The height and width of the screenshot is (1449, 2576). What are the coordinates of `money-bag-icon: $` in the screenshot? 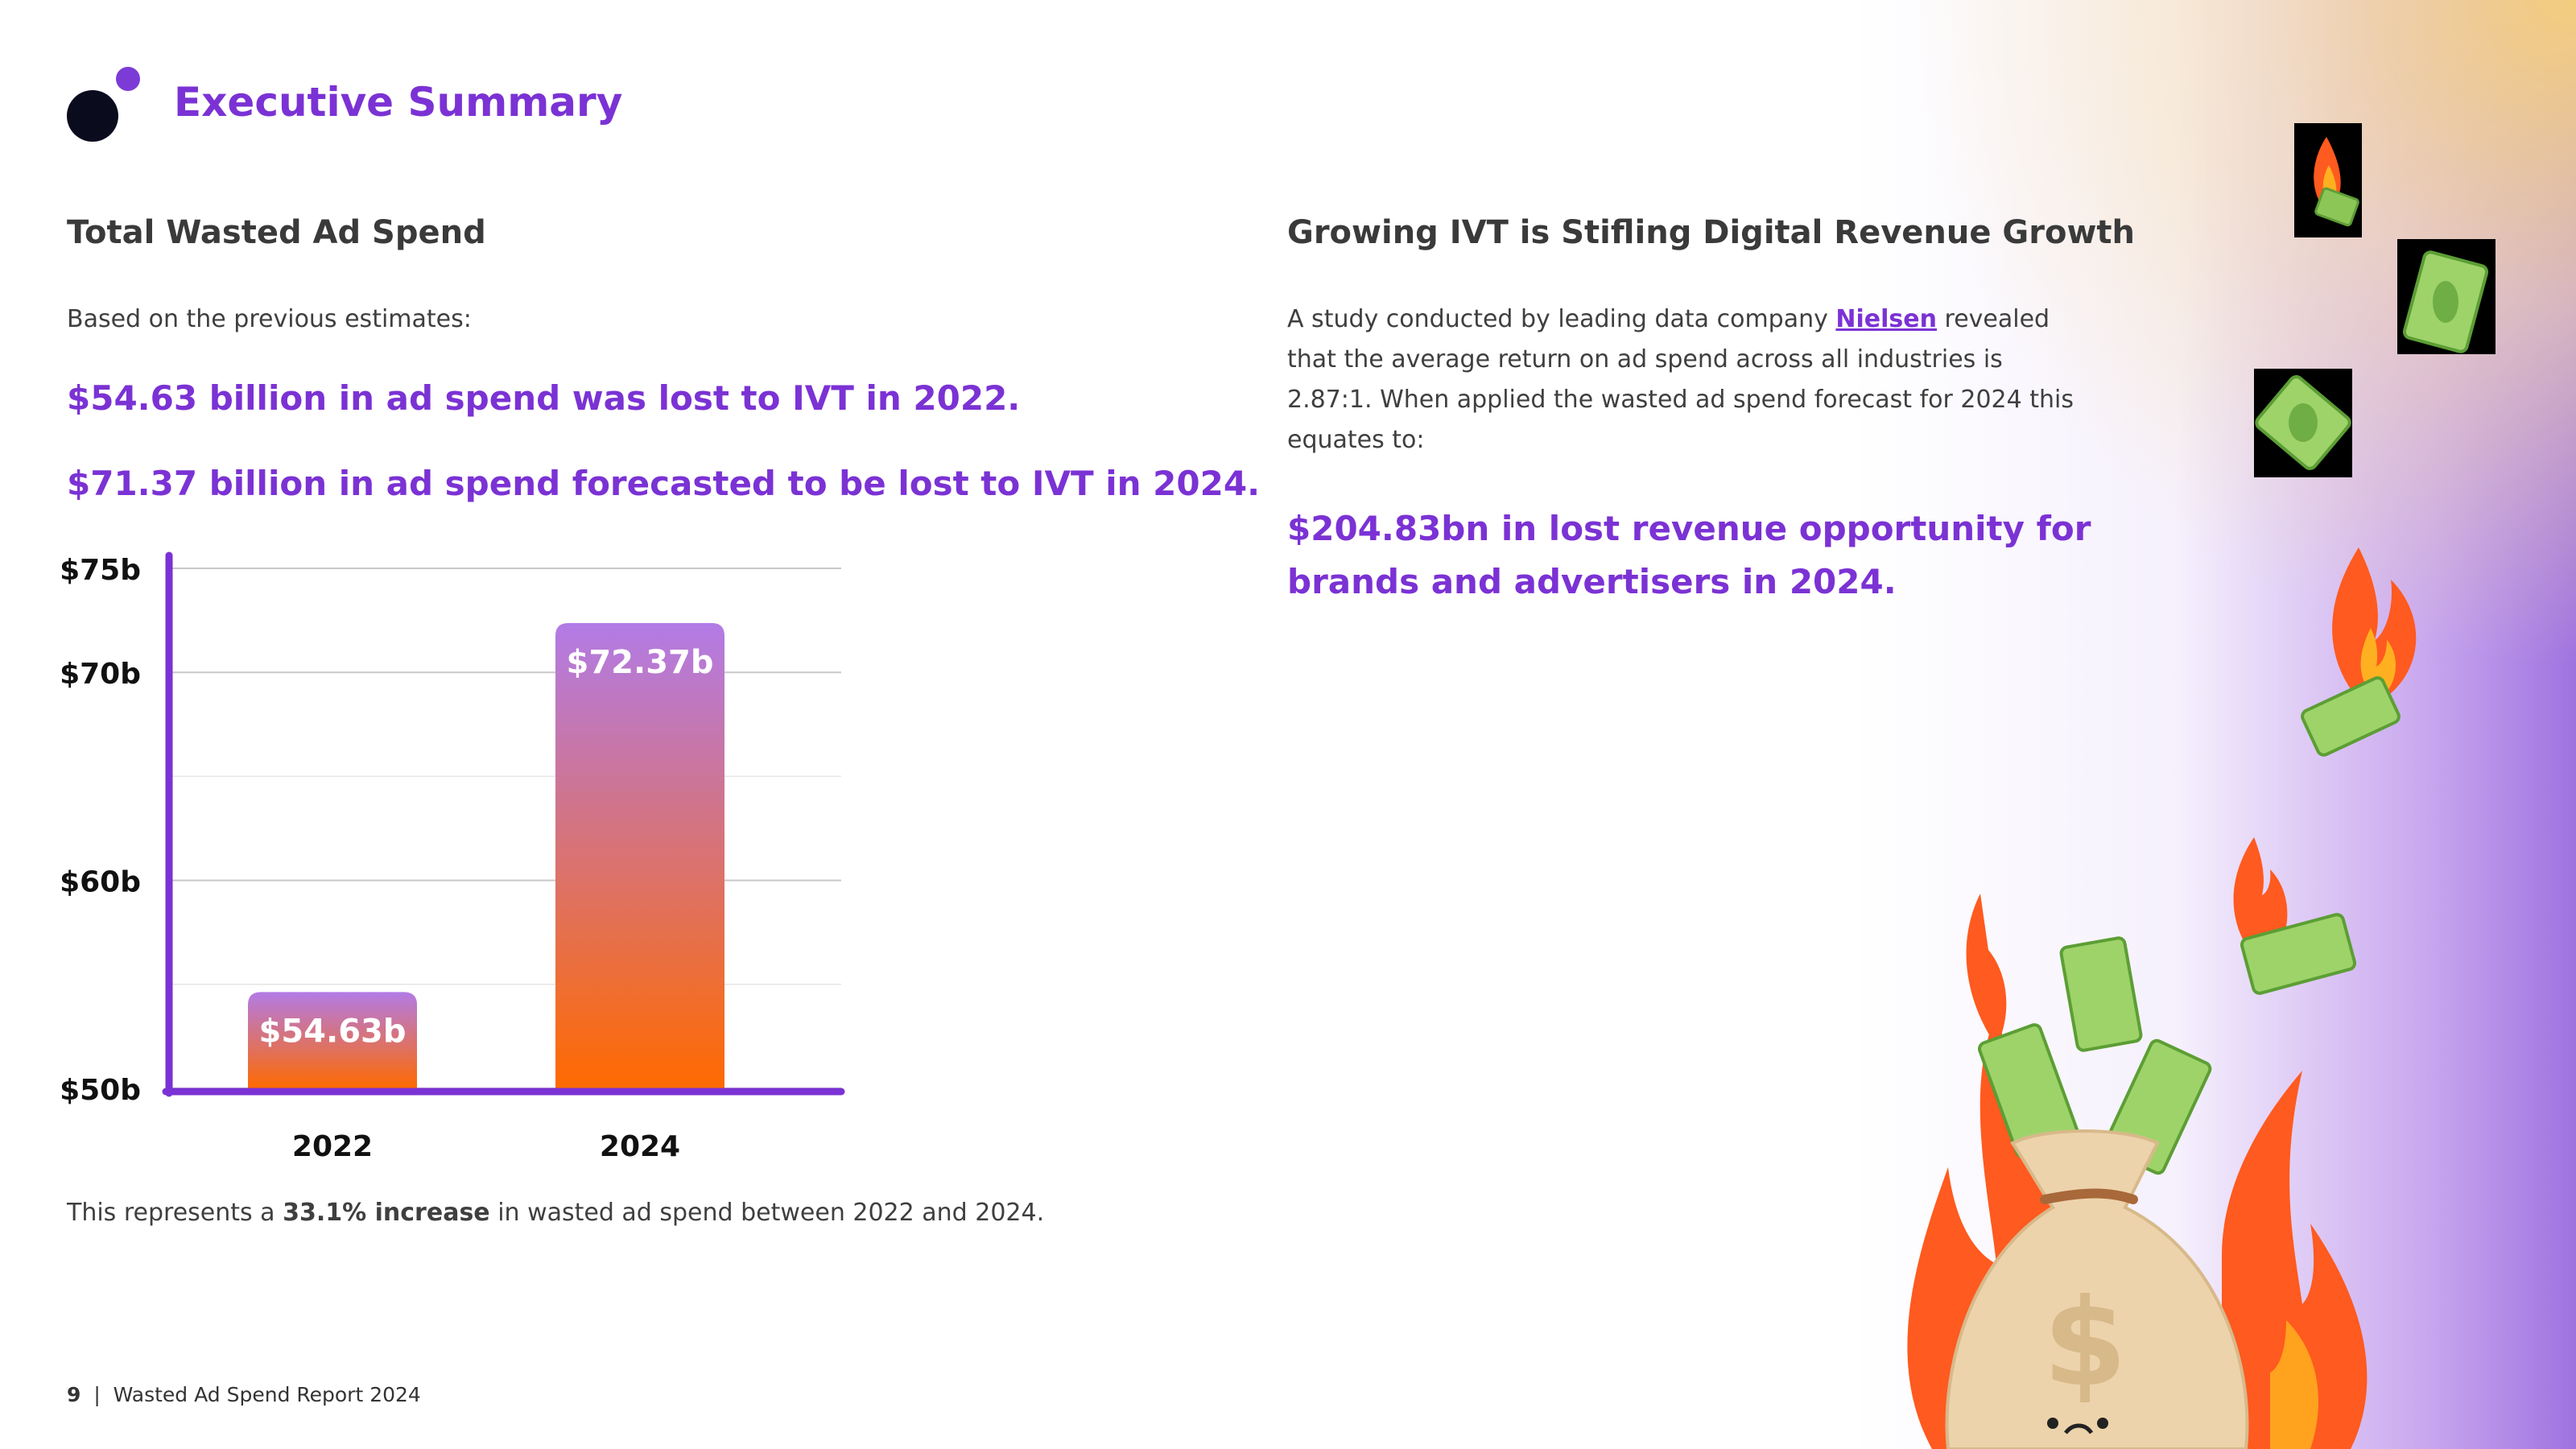 It's located at (2097, 1289).